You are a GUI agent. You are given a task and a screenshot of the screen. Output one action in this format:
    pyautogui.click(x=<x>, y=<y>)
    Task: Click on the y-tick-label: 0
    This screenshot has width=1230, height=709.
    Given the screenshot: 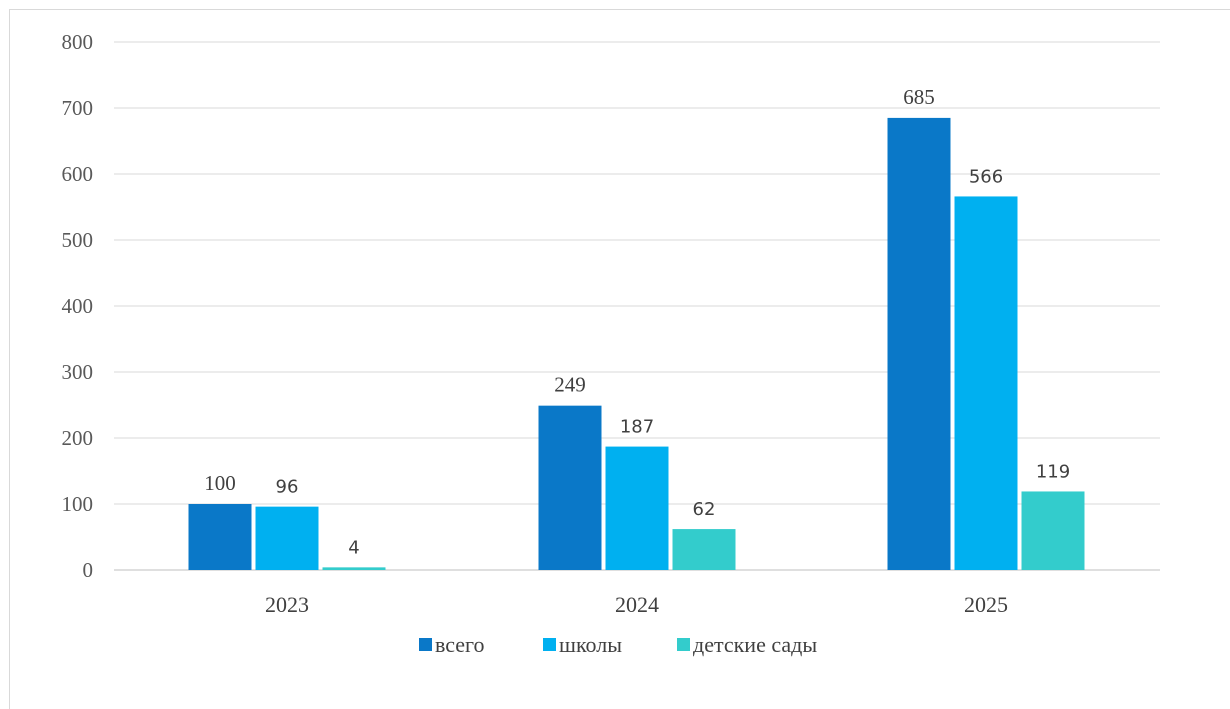 What is the action you would take?
    pyautogui.click(x=88, y=570)
    